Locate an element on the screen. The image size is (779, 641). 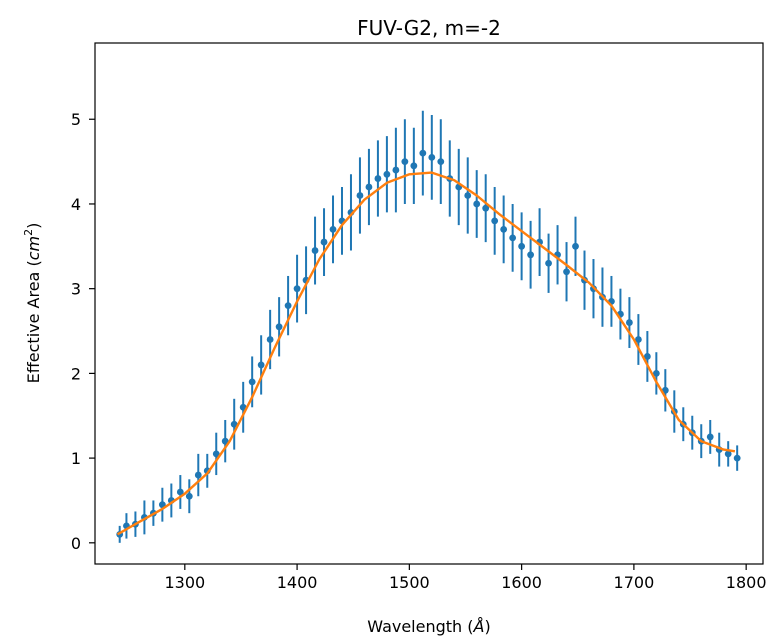
x-axis-ticks: 1300 1400 1500 1600 1700 1800 is located at coordinates (465, 578).